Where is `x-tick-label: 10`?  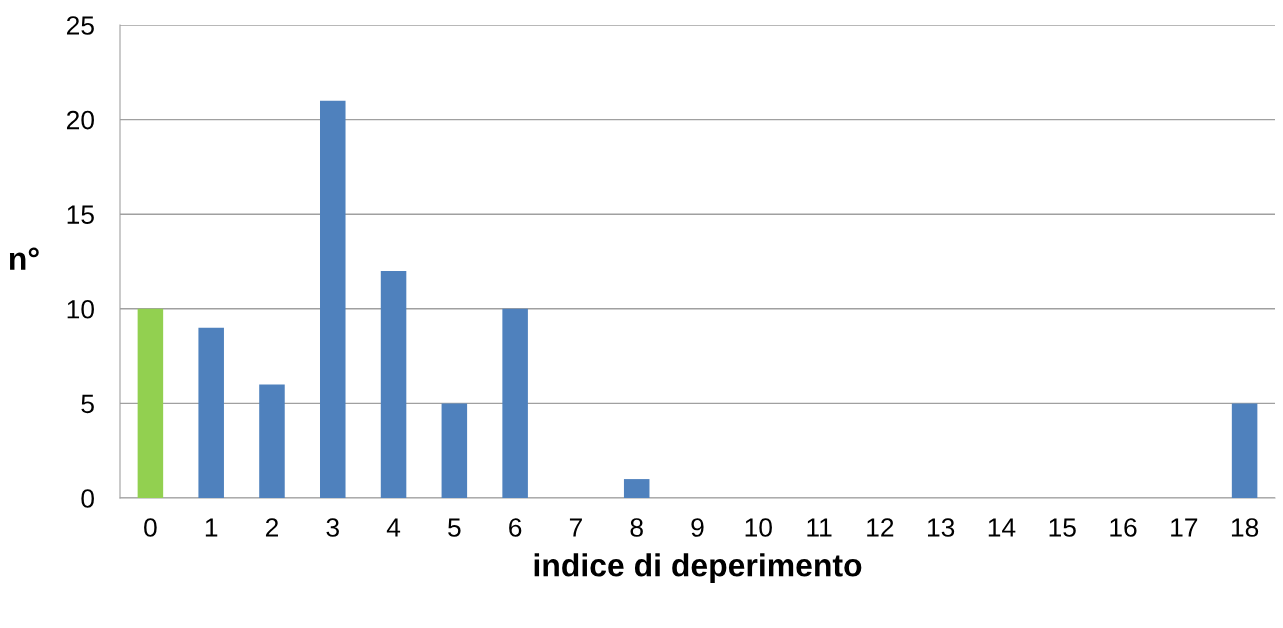 x-tick-label: 10 is located at coordinates (758, 527).